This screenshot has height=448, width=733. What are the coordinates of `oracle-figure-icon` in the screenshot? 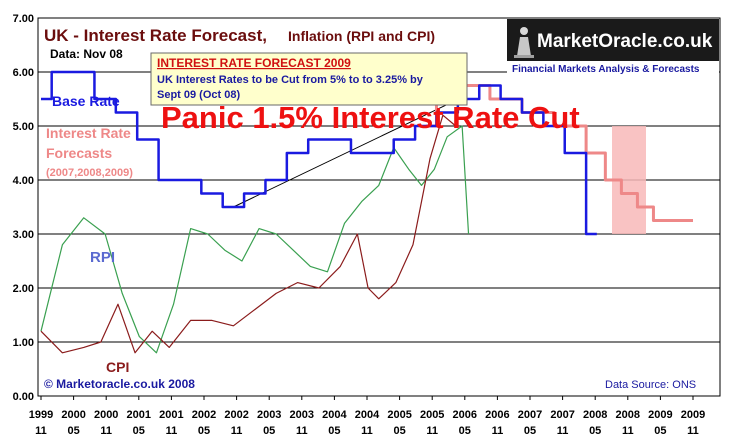 It's located at (524, 42).